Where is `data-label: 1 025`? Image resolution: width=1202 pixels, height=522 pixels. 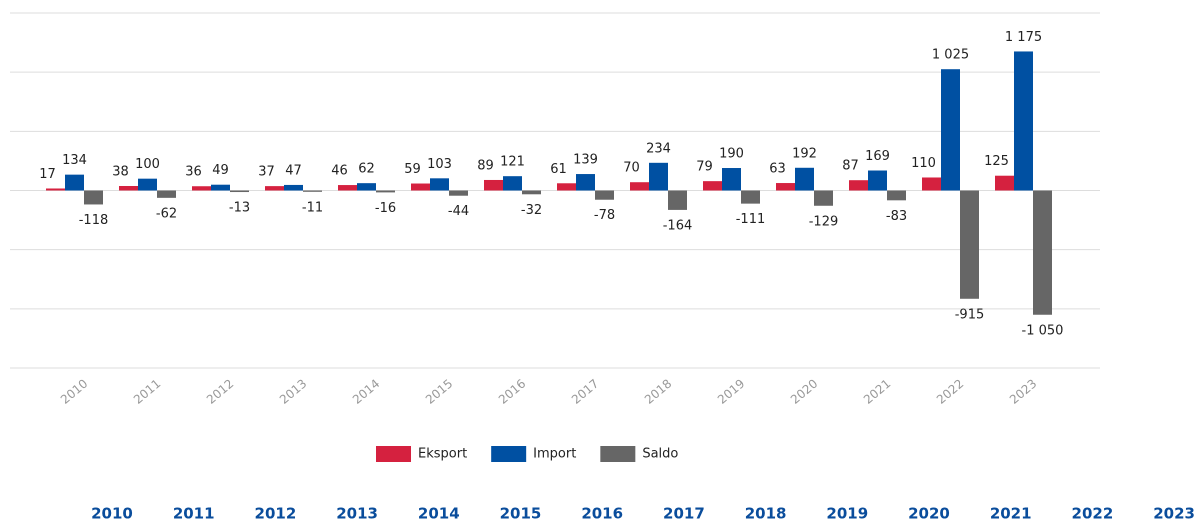 data-label: 1 025 is located at coordinates (950, 55).